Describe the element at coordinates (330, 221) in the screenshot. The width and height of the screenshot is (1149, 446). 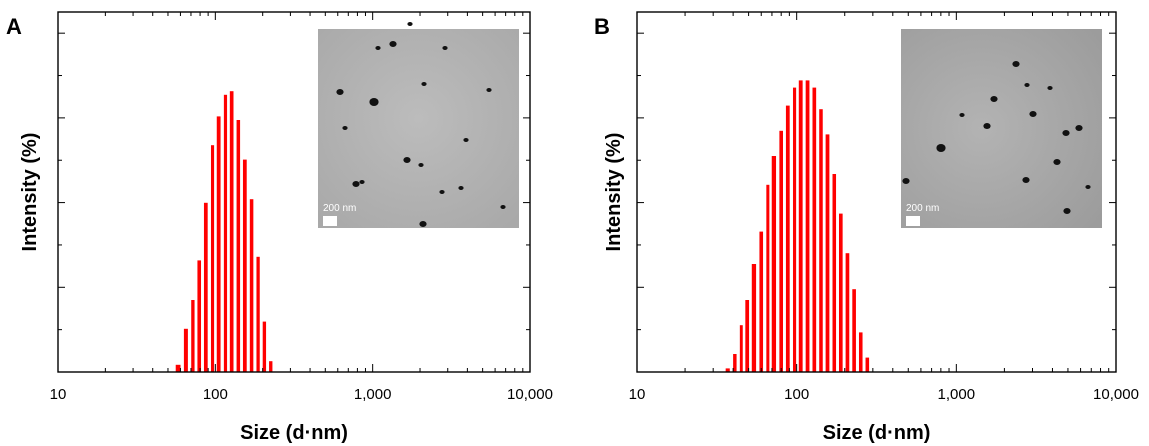
I see `scale-bar-a` at that location.